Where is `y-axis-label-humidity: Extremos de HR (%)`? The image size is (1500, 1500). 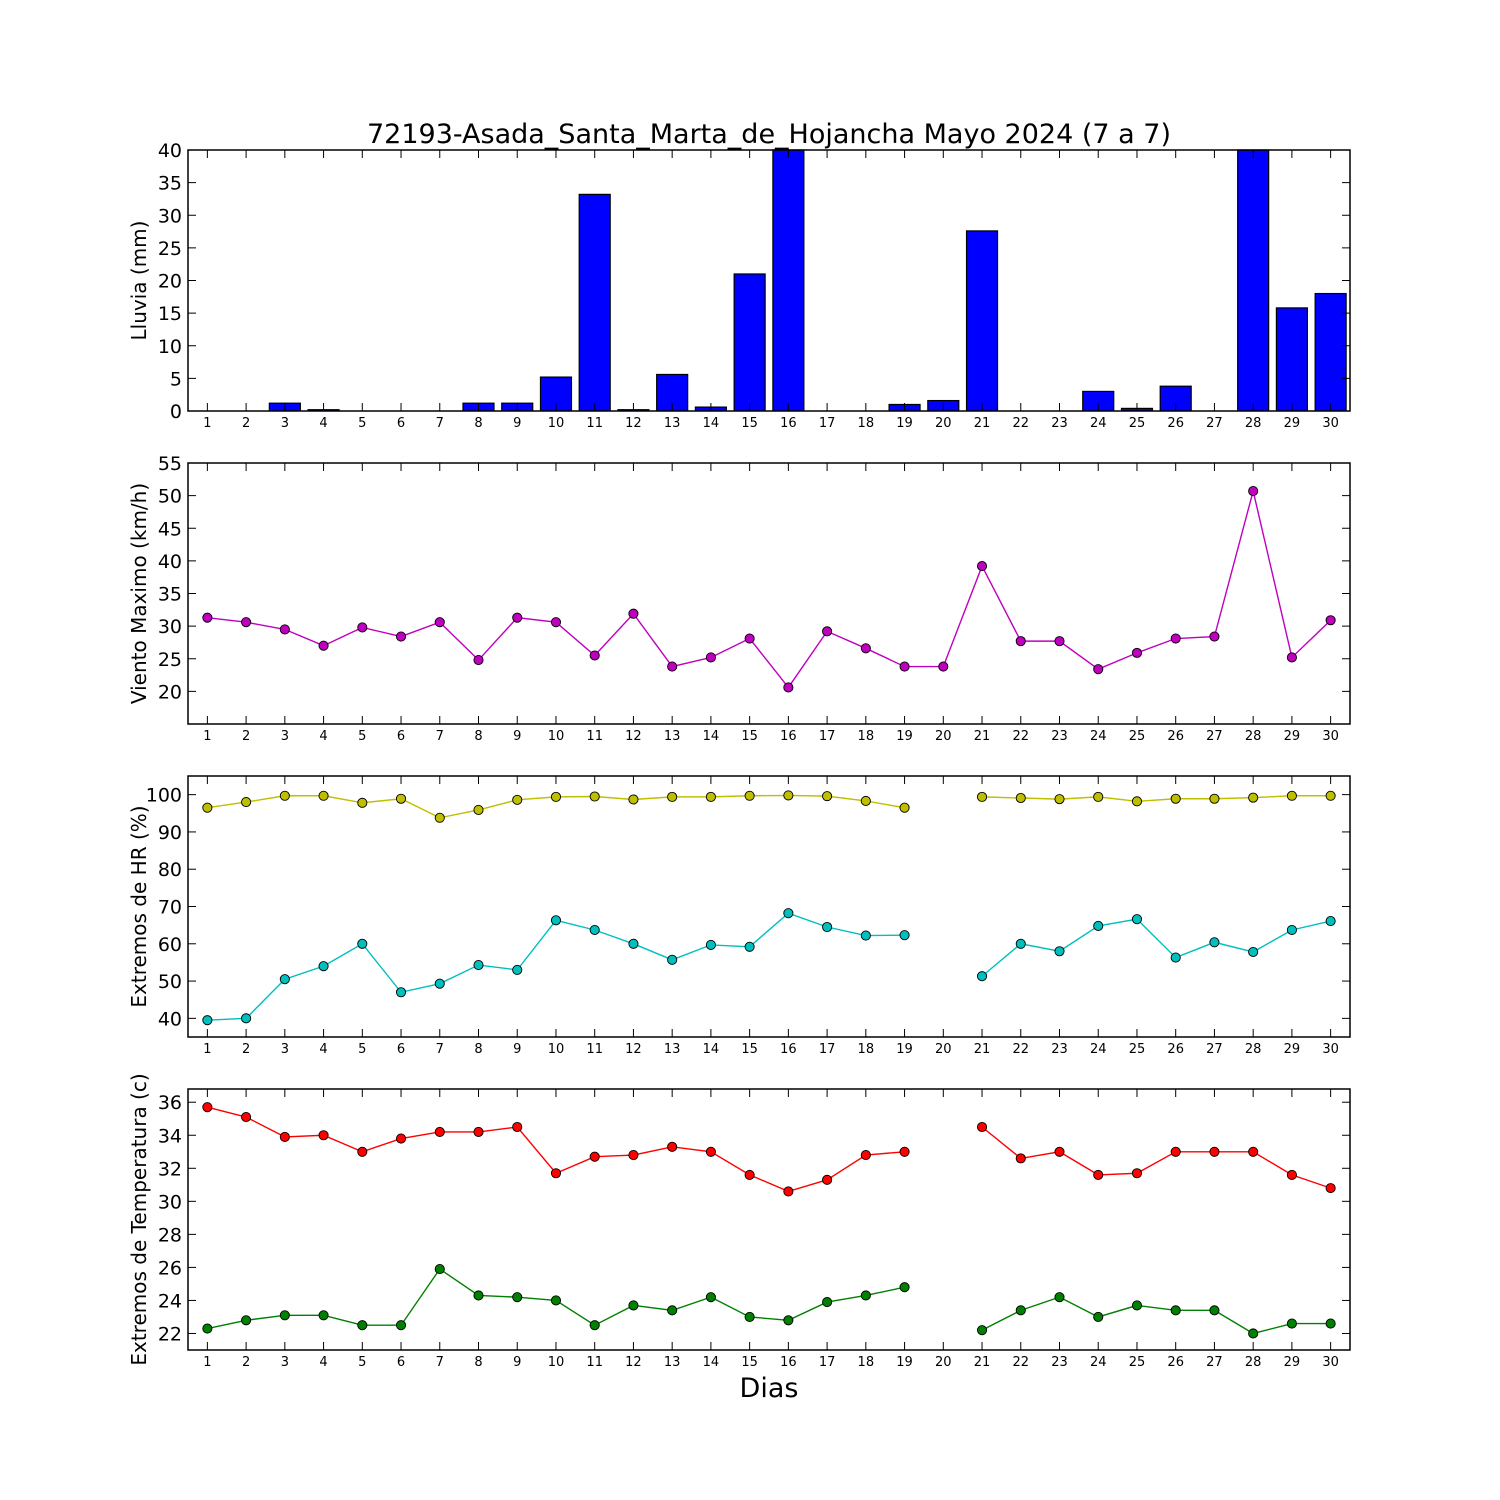
y-axis-label-humidity: Extremos de HR (%) is located at coordinates (139, 906).